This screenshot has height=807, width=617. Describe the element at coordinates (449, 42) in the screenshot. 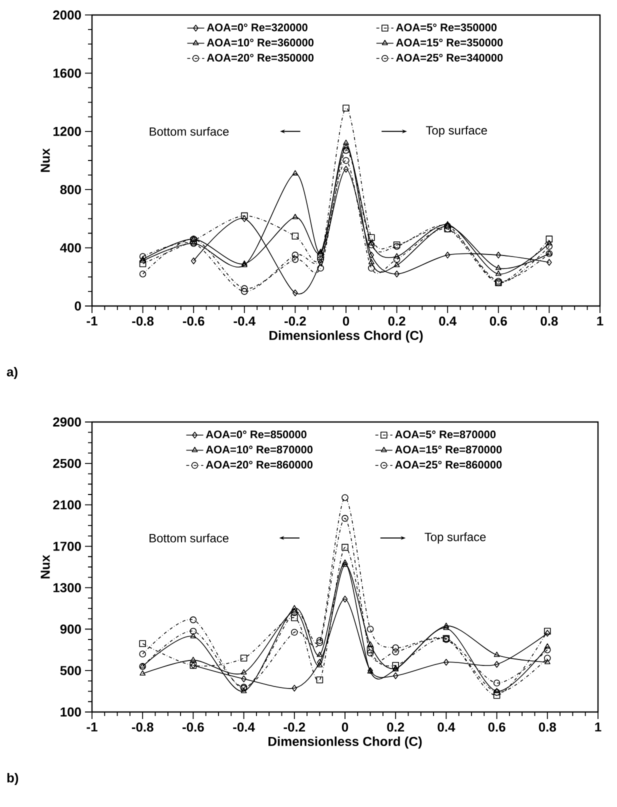

I see `legend-label: AOA=15° Re=350000` at that location.